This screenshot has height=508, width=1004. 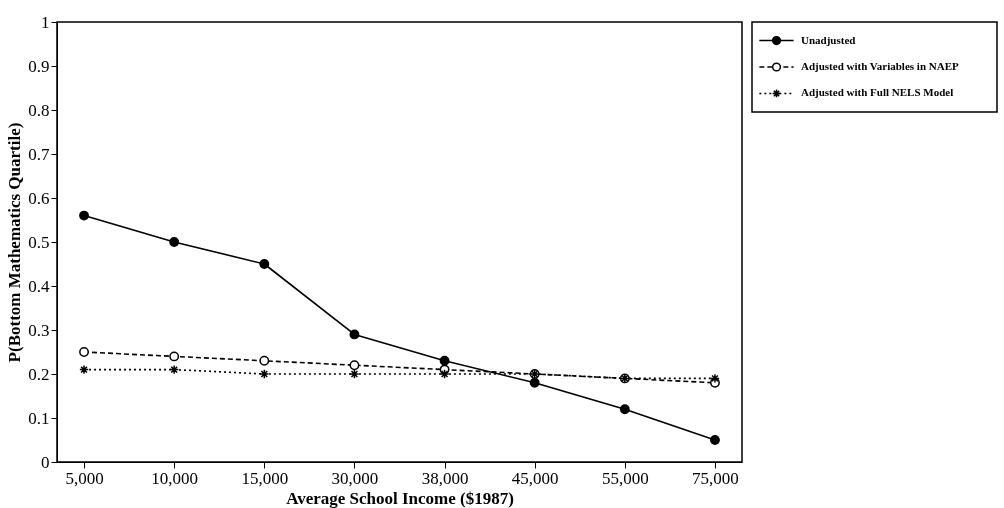 What do you see at coordinates (535, 478) in the screenshot?
I see `x-tick-label: 45,000` at bounding box center [535, 478].